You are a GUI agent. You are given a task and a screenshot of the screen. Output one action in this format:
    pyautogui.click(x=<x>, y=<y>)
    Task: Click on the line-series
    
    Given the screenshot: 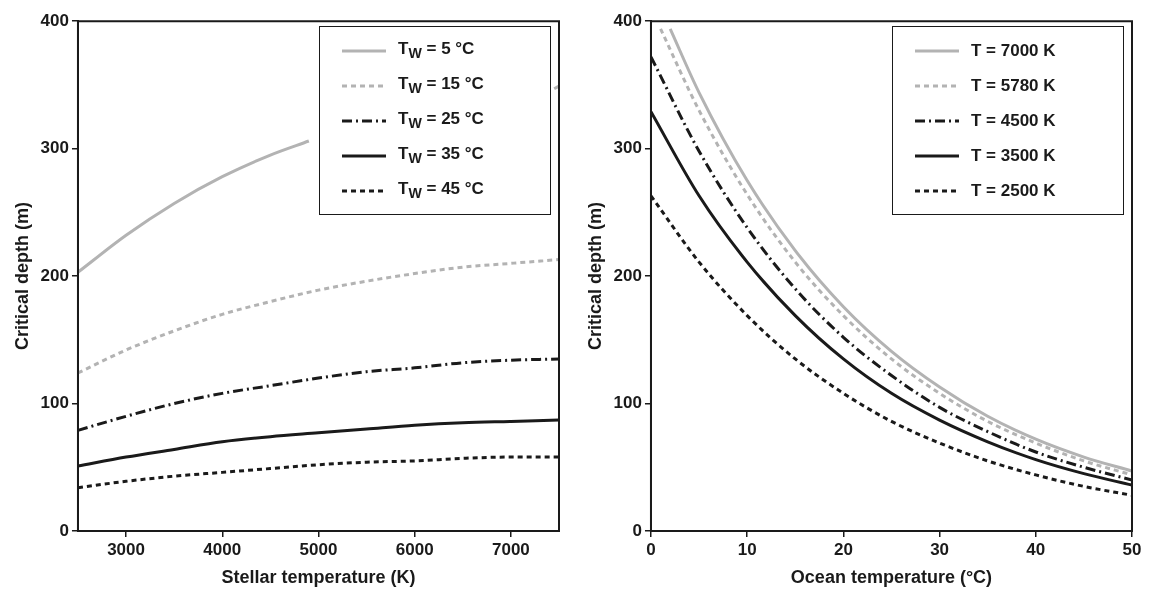 What is the action you would take?
    pyautogui.click(x=318, y=316)
    